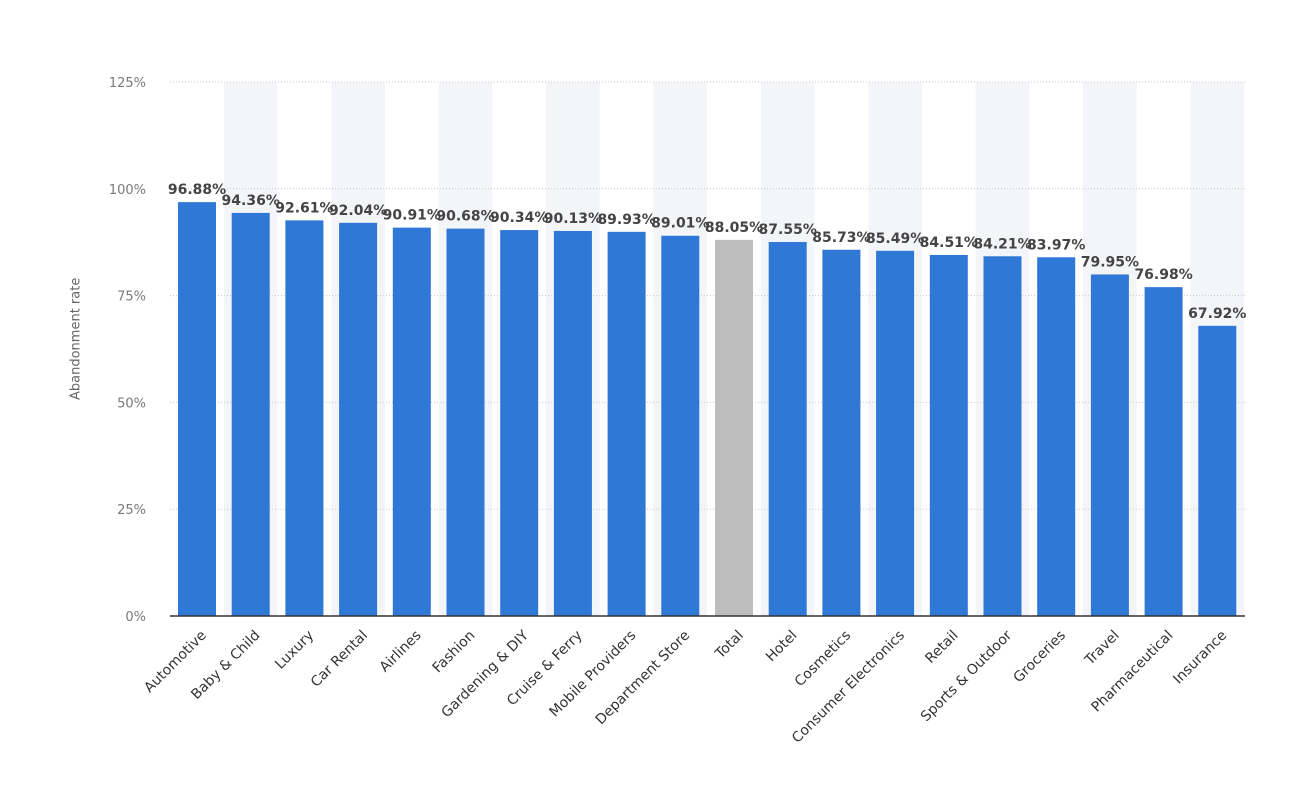  Describe the element at coordinates (643, 678) in the screenshot. I see `x-tick-label: Department Store` at that location.